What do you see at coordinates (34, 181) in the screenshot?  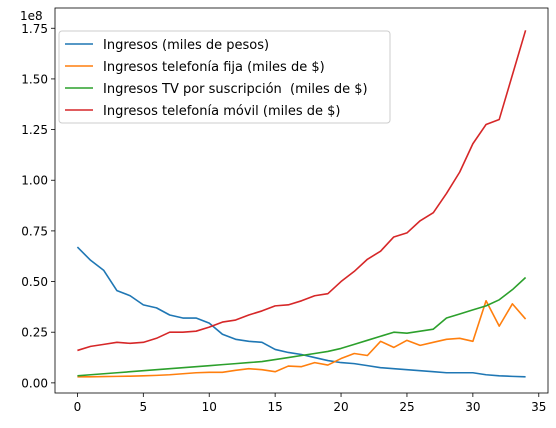 I see `y-tick-label: 1.00` at bounding box center [34, 181].